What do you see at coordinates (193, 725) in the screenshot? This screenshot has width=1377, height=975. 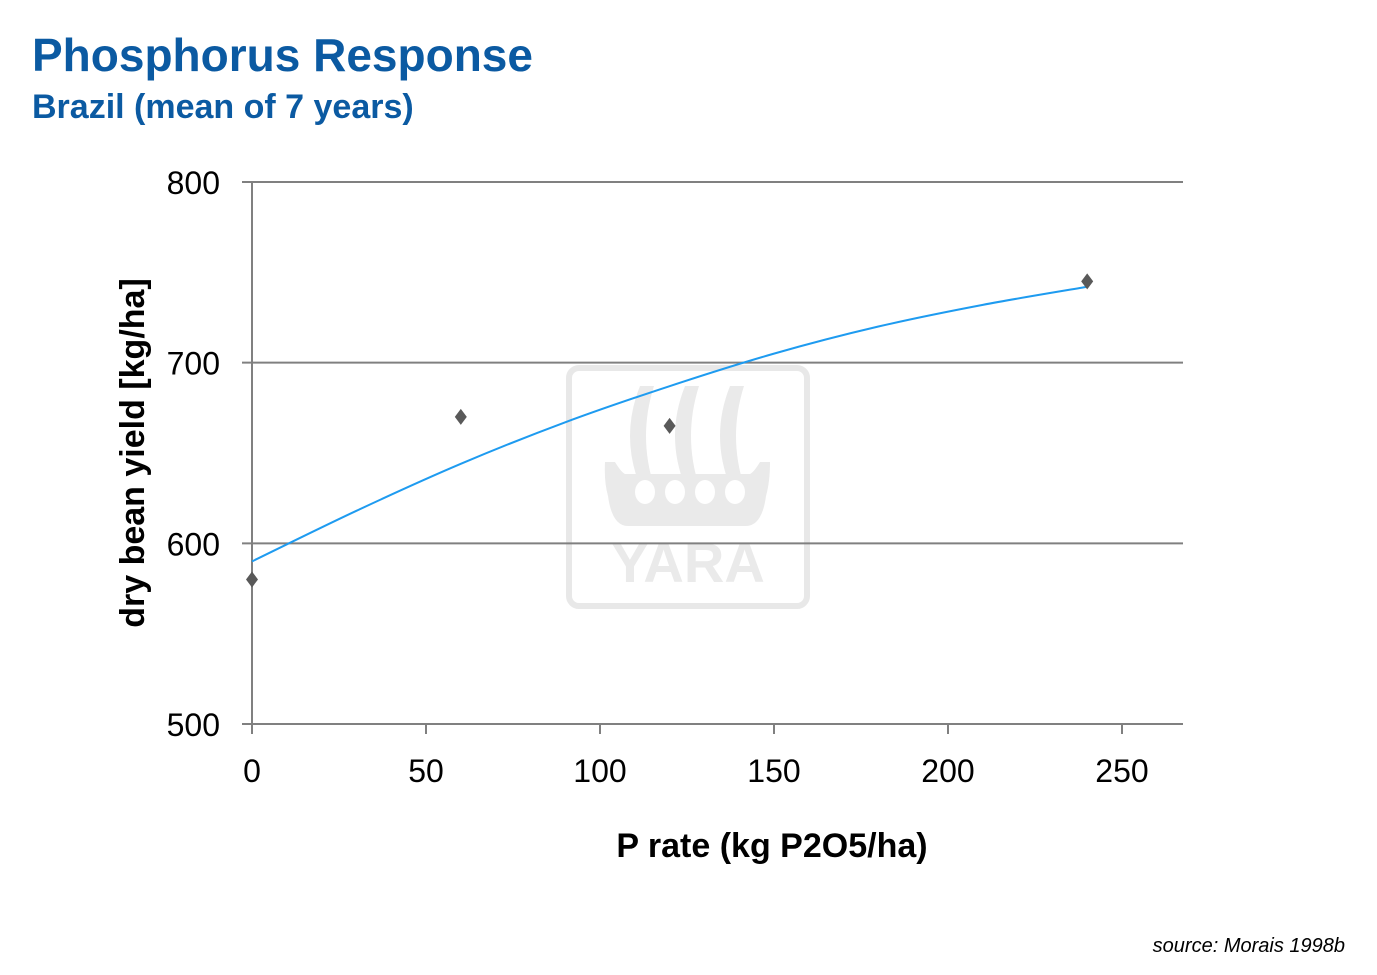 I see `y-tick-label: 500` at bounding box center [193, 725].